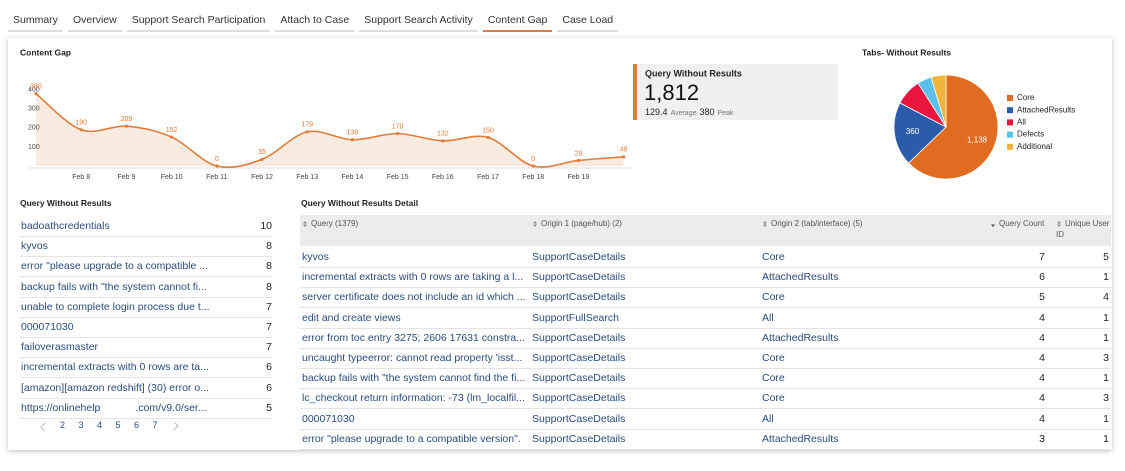  I want to click on tab: Support Search Activity, so click(418, 22).